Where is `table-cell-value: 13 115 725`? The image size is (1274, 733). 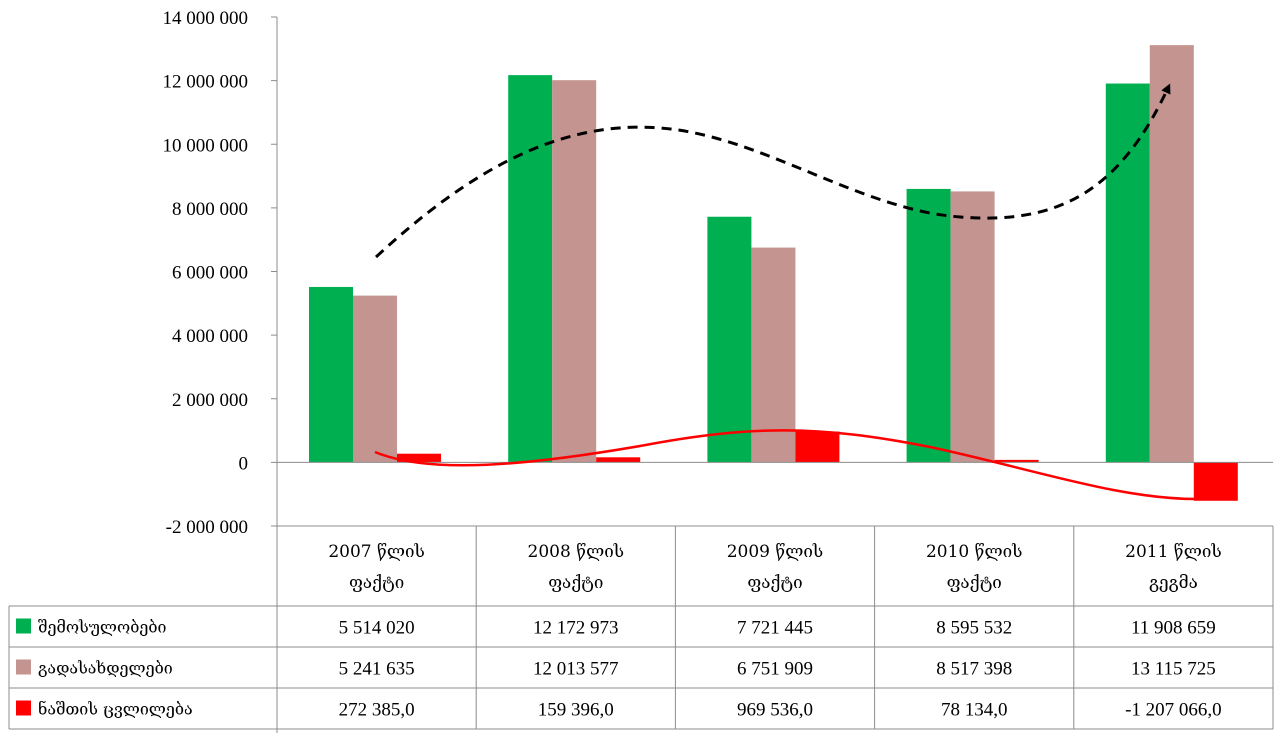 table-cell-value: 13 115 725 is located at coordinates (1173, 669).